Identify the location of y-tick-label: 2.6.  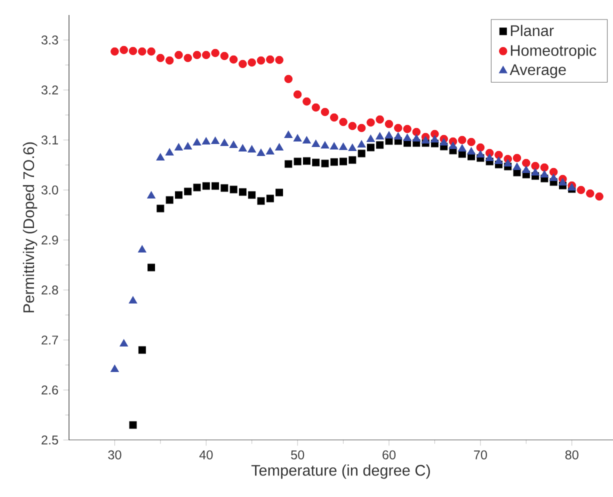
(50, 390).